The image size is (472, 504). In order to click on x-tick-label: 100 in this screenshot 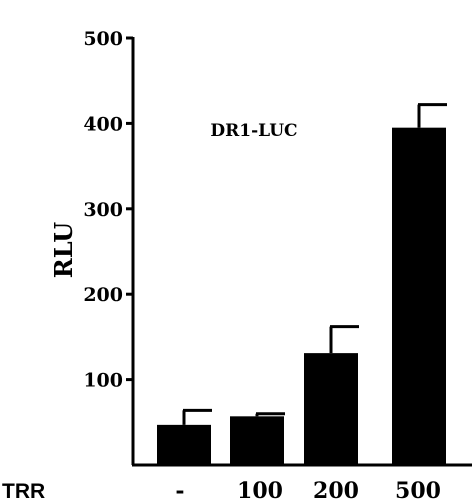, I will do `click(260, 491)`.